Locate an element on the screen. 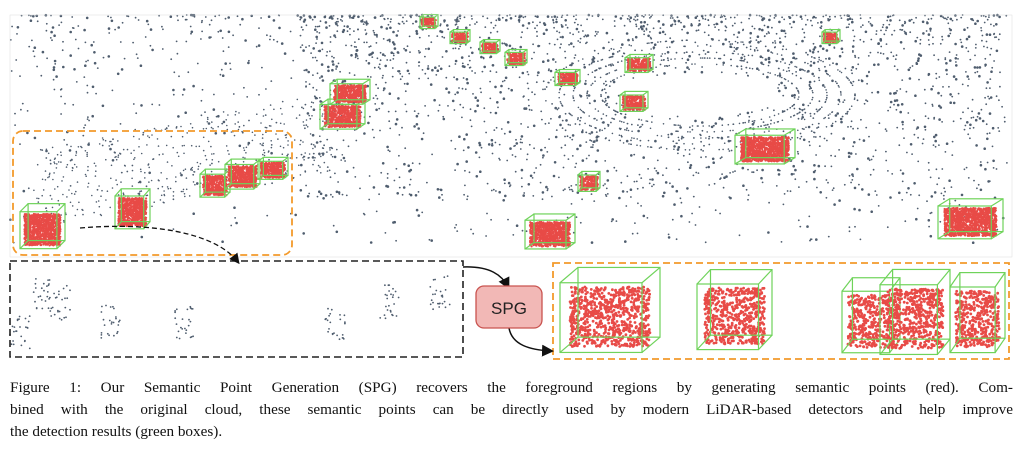  spg-module-label: SPG is located at coordinates (509, 308).